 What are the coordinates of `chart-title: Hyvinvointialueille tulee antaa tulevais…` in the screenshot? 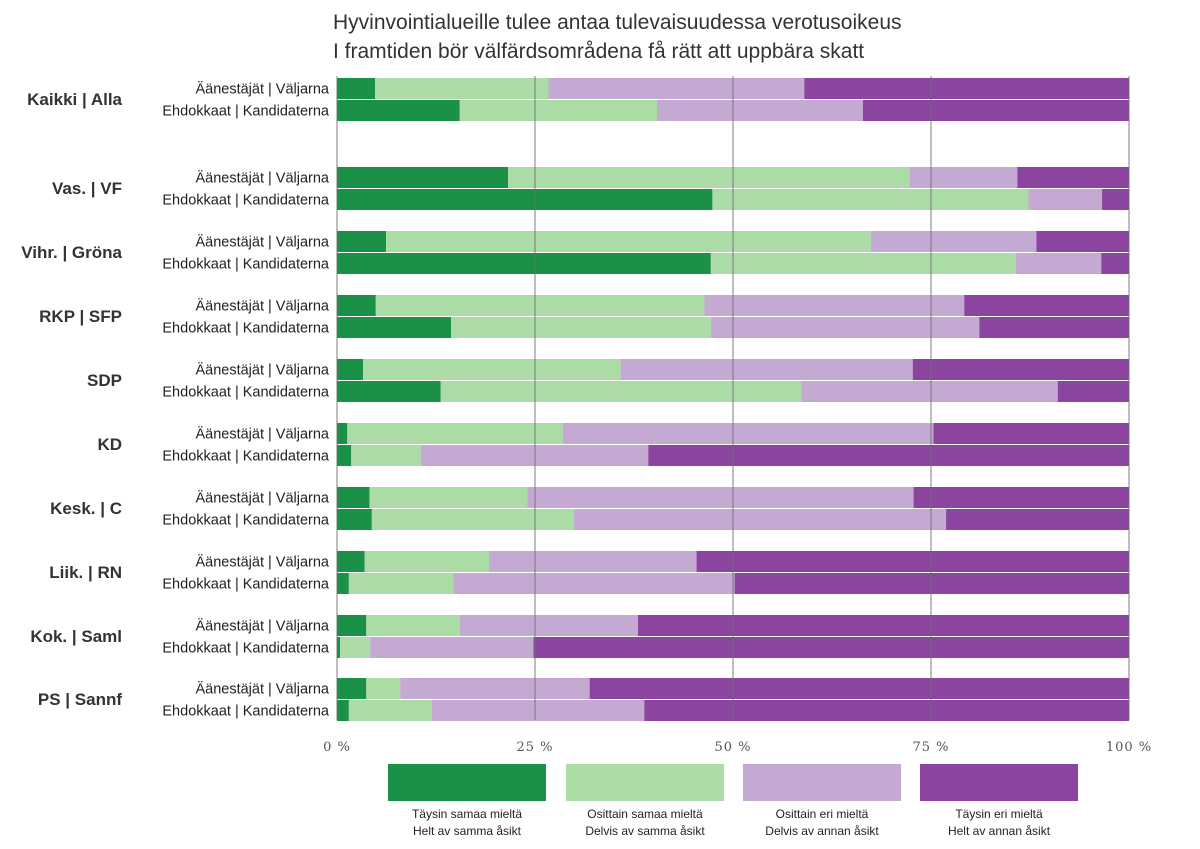 It's located at (617, 37).